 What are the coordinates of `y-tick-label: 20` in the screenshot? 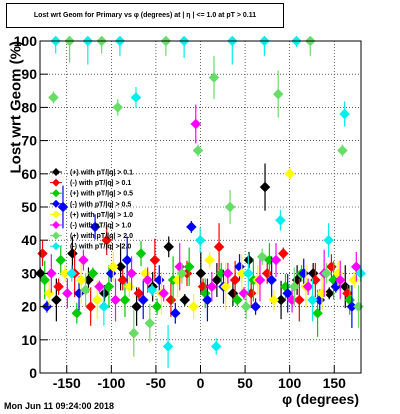 It's located at (29, 307).